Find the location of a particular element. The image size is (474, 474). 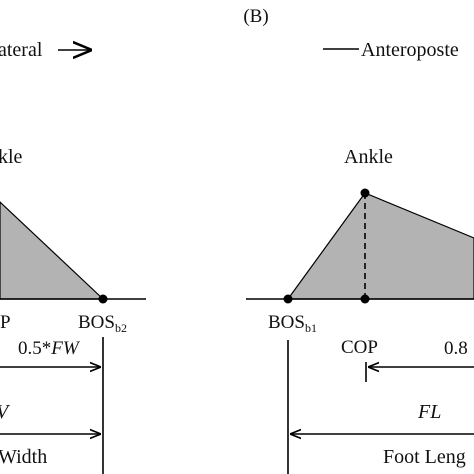

left-bos-label: BOSb2 is located at coordinates (102, 323).